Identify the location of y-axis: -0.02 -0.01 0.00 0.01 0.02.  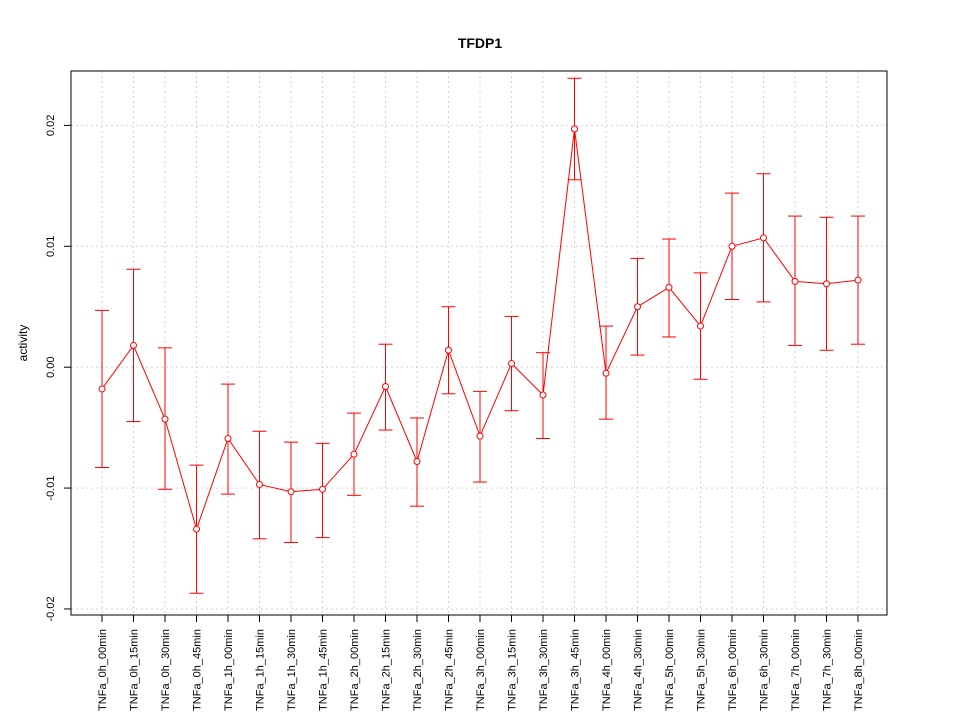
(58, 368).